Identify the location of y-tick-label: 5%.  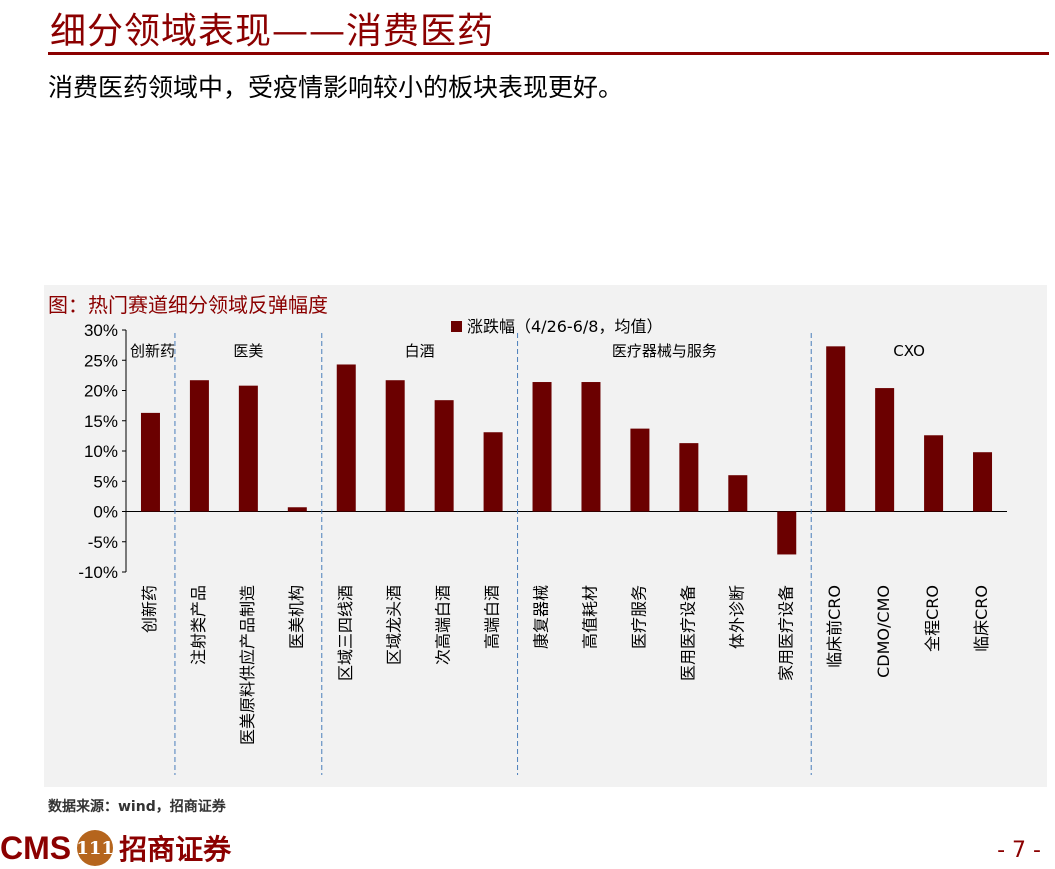
(105, 481).